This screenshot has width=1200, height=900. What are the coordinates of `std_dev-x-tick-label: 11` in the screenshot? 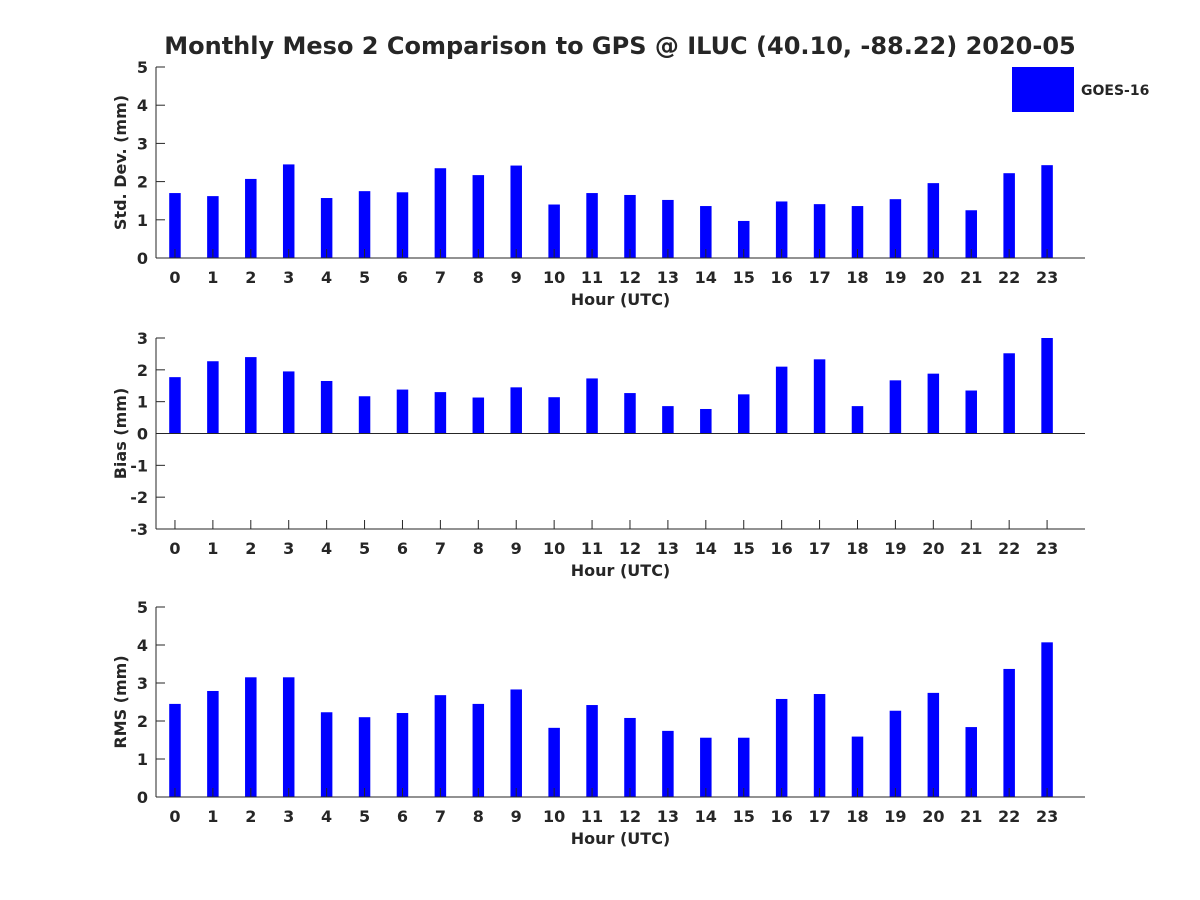 It's located at (592, 277).